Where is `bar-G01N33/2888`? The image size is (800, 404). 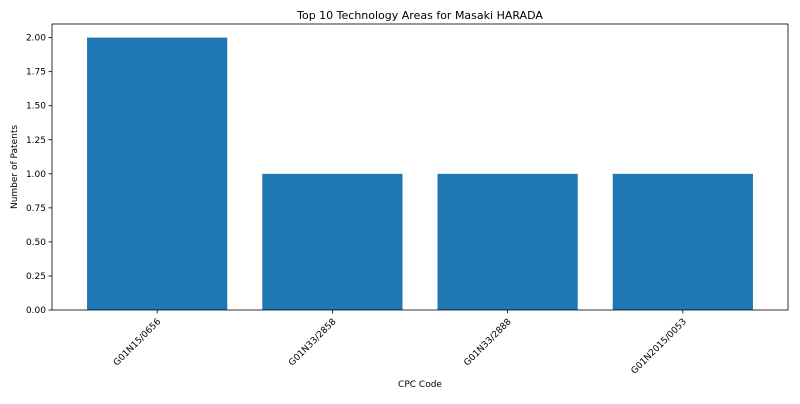 bar-G01N33/2888 is located at coordinates (508, 242).